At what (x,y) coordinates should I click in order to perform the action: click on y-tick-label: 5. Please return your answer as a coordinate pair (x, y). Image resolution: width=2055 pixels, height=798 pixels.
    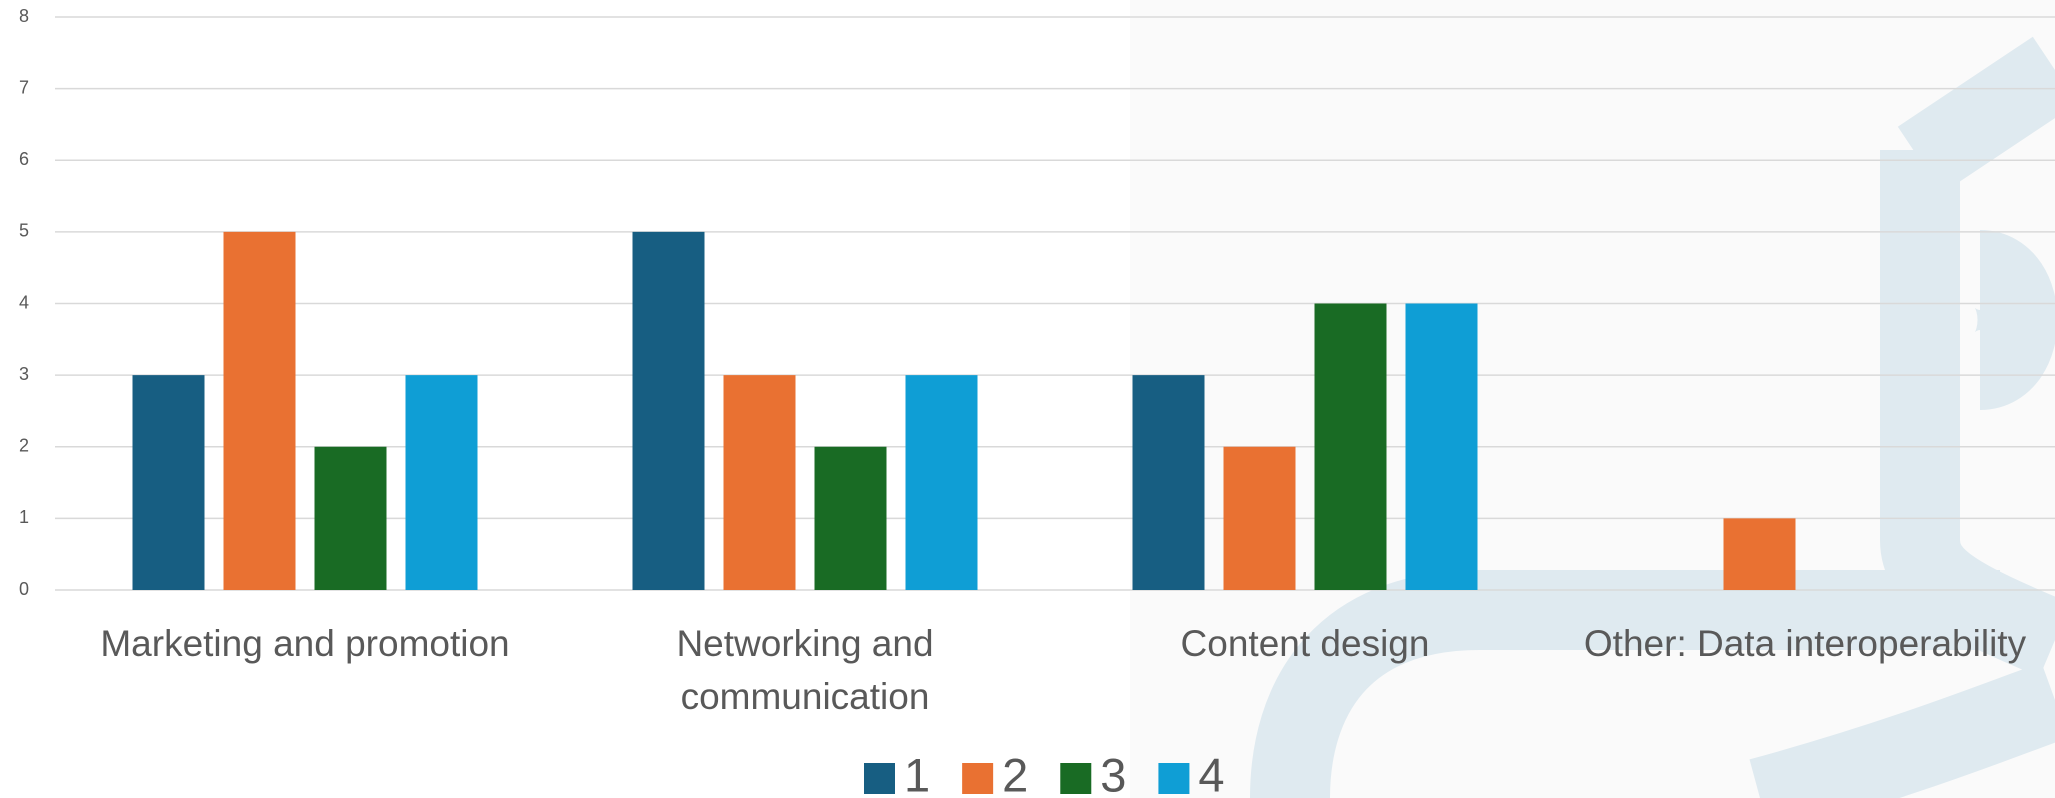
    Looking at the image, I should click on (24, 231).